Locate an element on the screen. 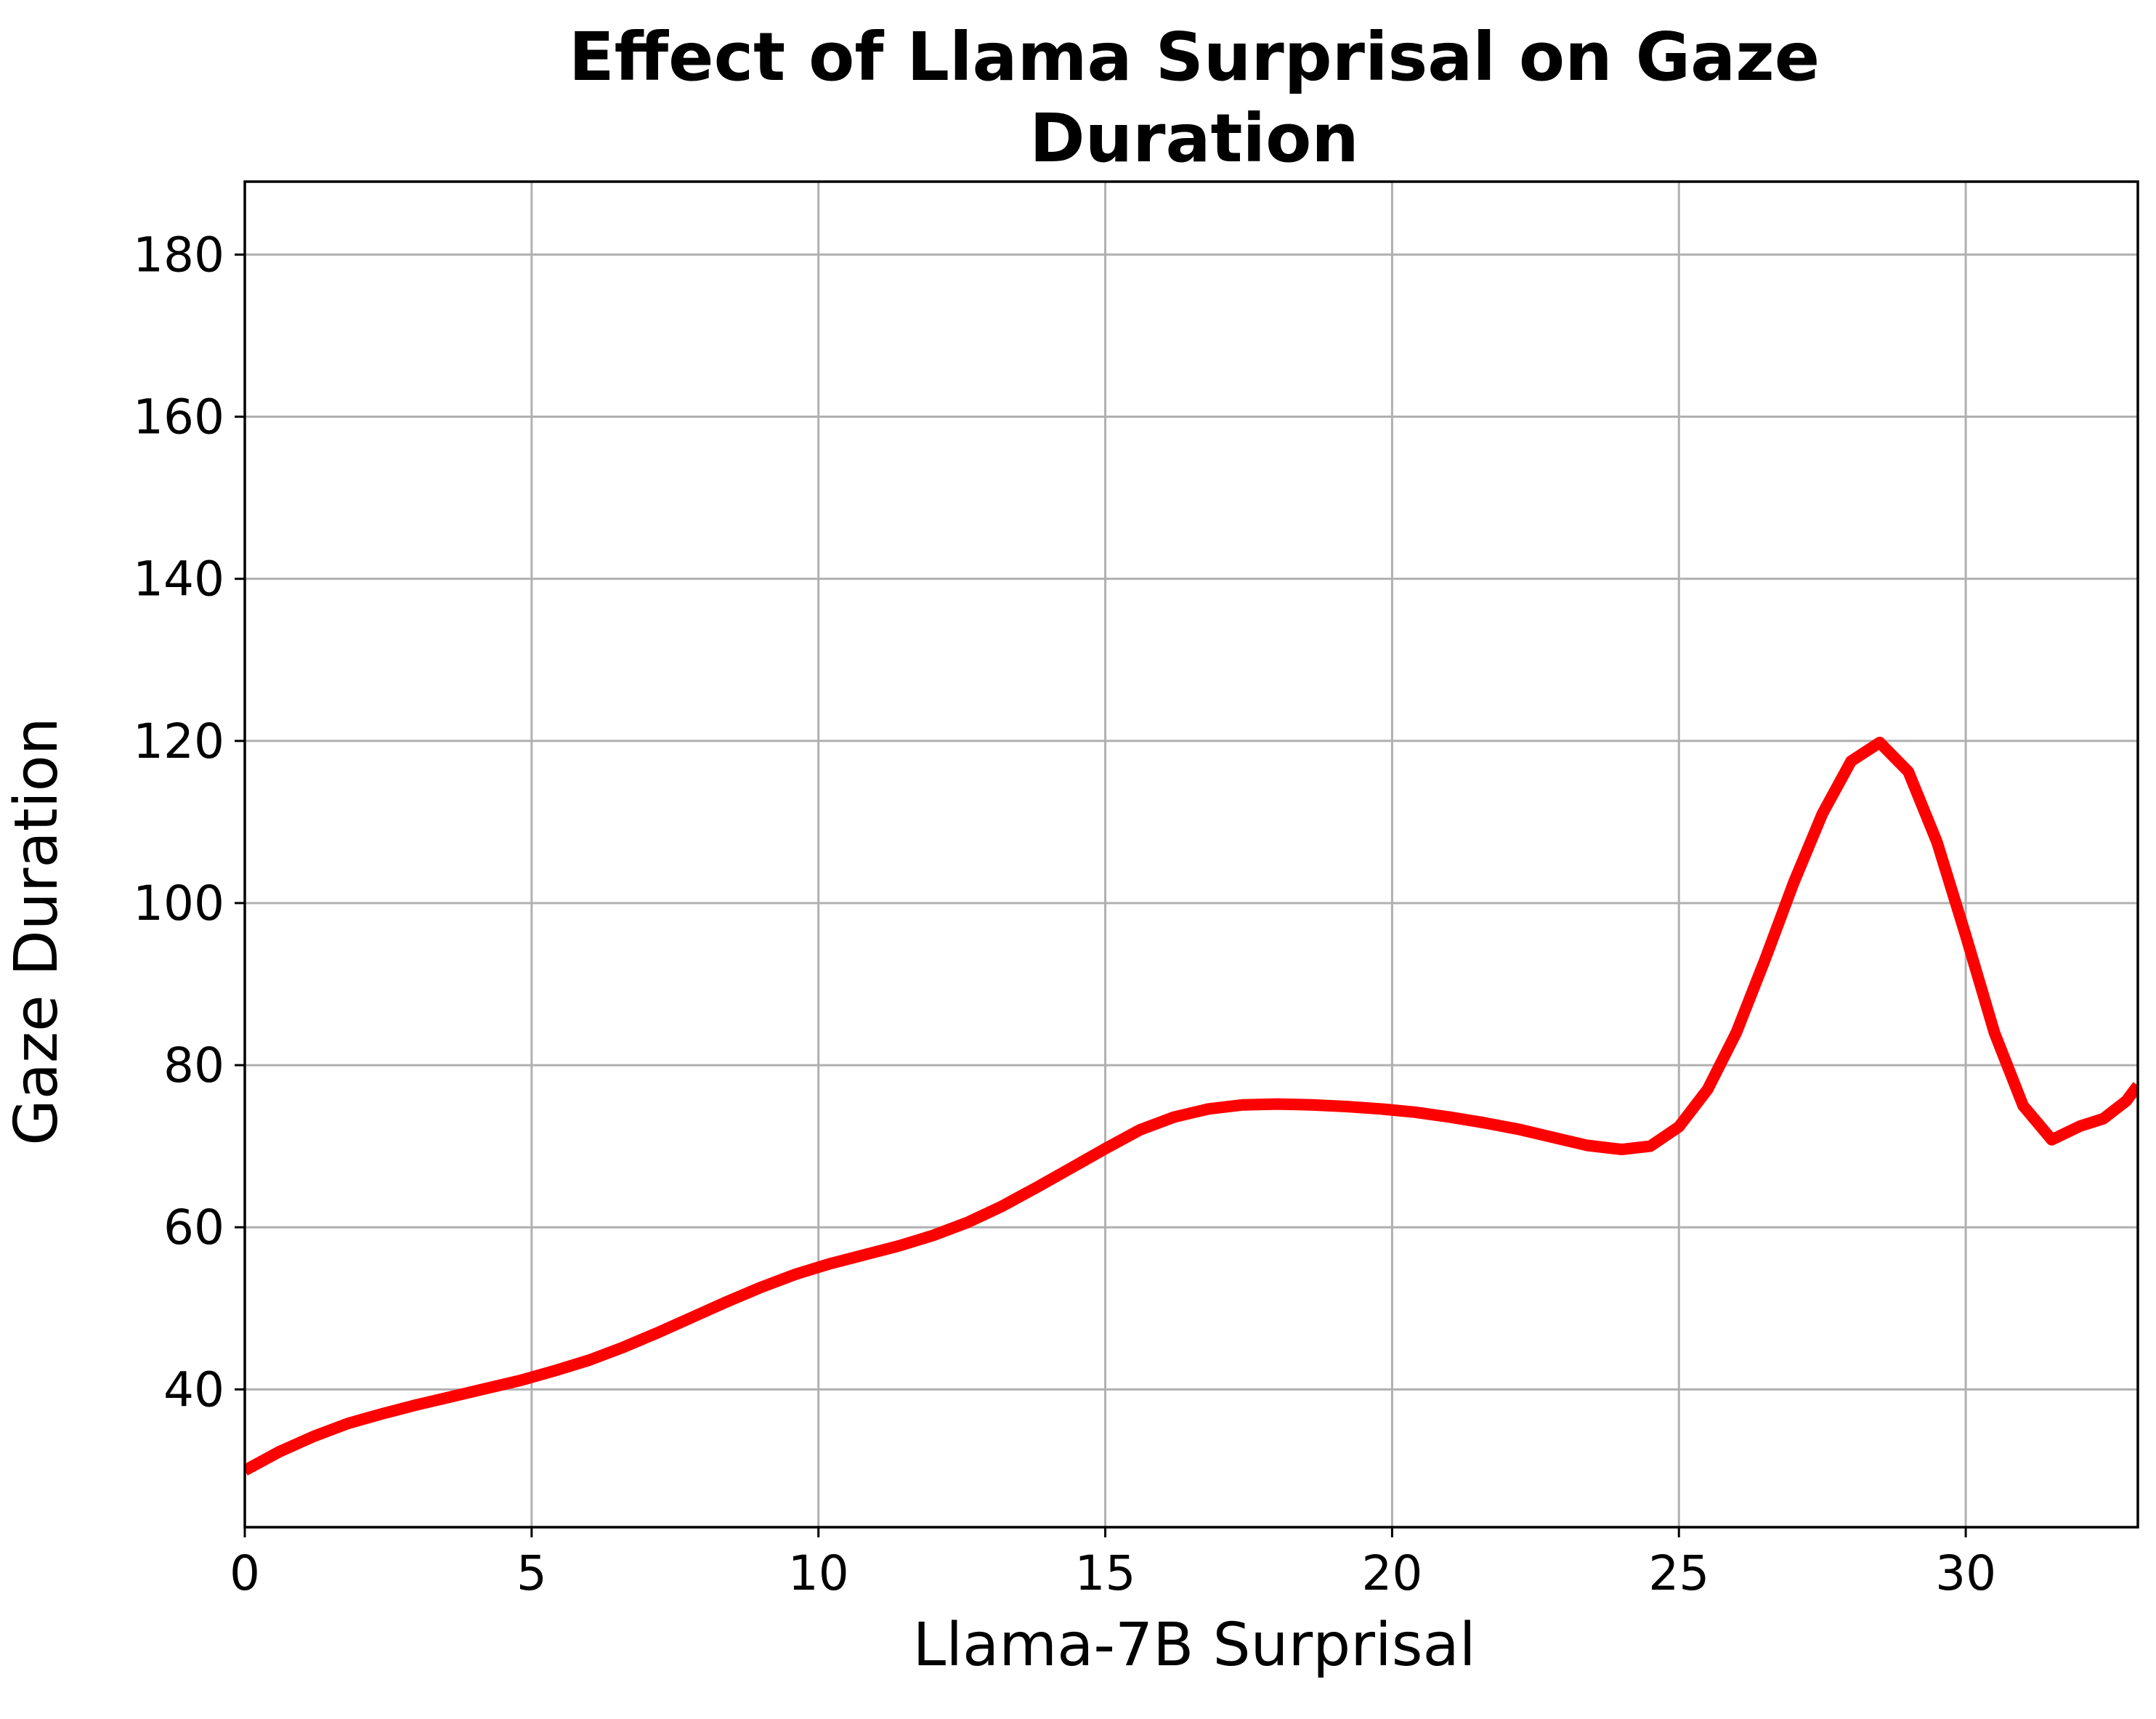  x-tick-label: 30 is located at coordinates (1965, 1573).